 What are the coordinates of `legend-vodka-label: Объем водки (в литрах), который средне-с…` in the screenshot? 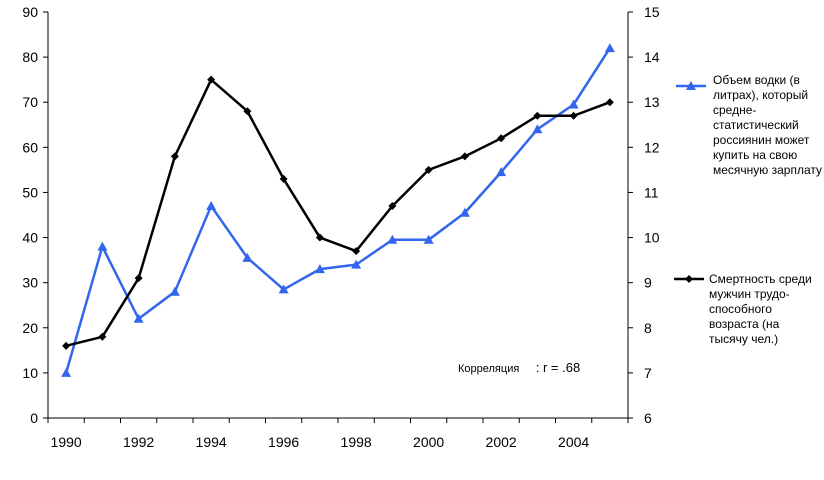 It's located at (768, 125).